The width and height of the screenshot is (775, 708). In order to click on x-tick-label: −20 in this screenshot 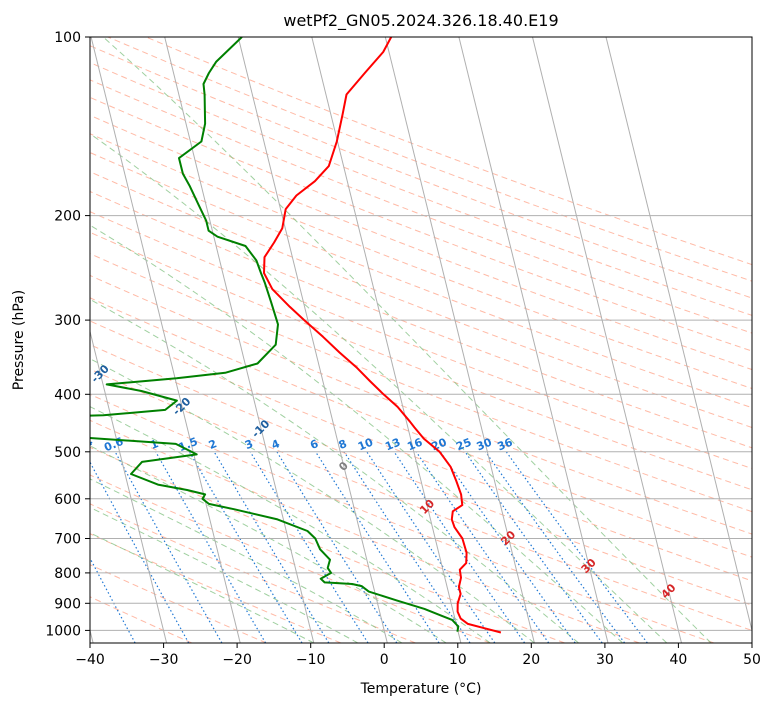, I will do `click(237, 660)`.